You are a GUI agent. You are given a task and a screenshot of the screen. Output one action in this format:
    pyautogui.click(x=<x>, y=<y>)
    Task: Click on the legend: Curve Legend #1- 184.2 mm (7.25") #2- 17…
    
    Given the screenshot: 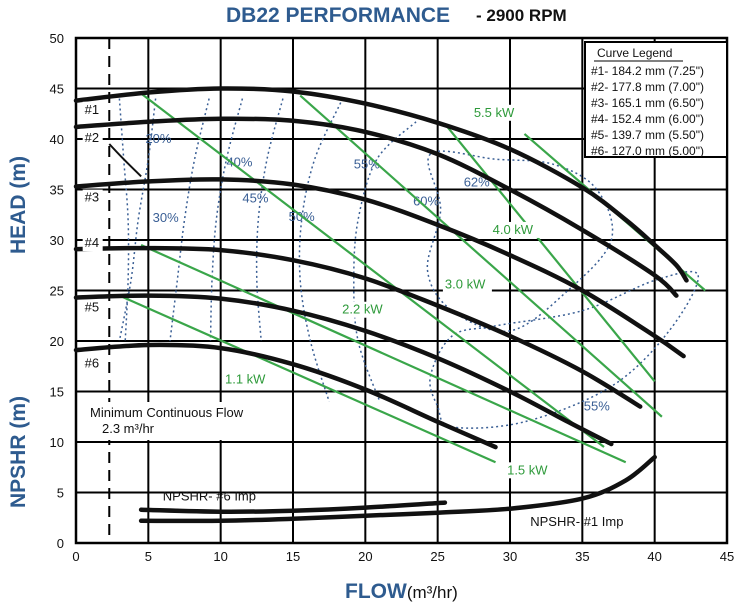 What is the action you would take?
    pyautogui.click(x=656, y=99)
    